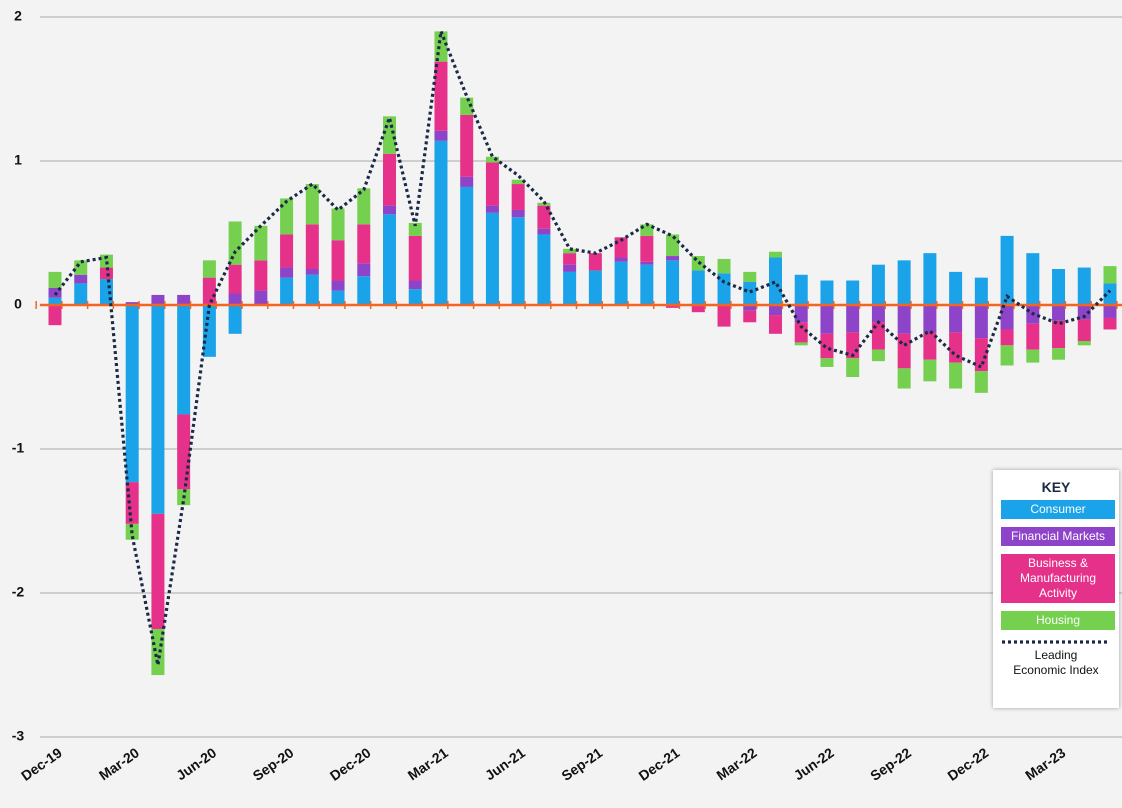  Describe the element at coordinates (18, 448) in the screenshot. I see `y-tick-label: -1` at that location.